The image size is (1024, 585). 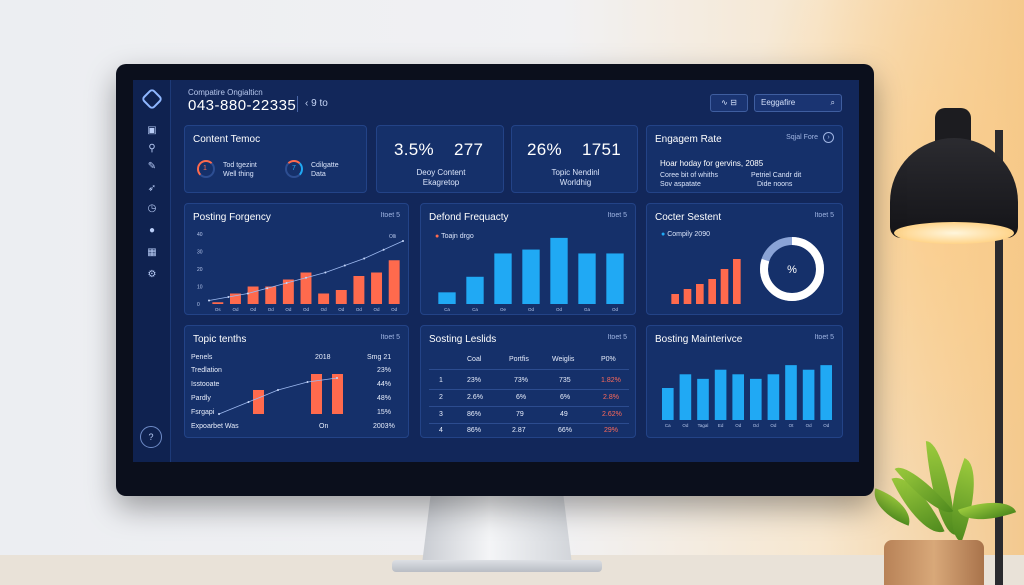 I want to click on card-title: Cocter Sestent, so click(x=688, y=217).